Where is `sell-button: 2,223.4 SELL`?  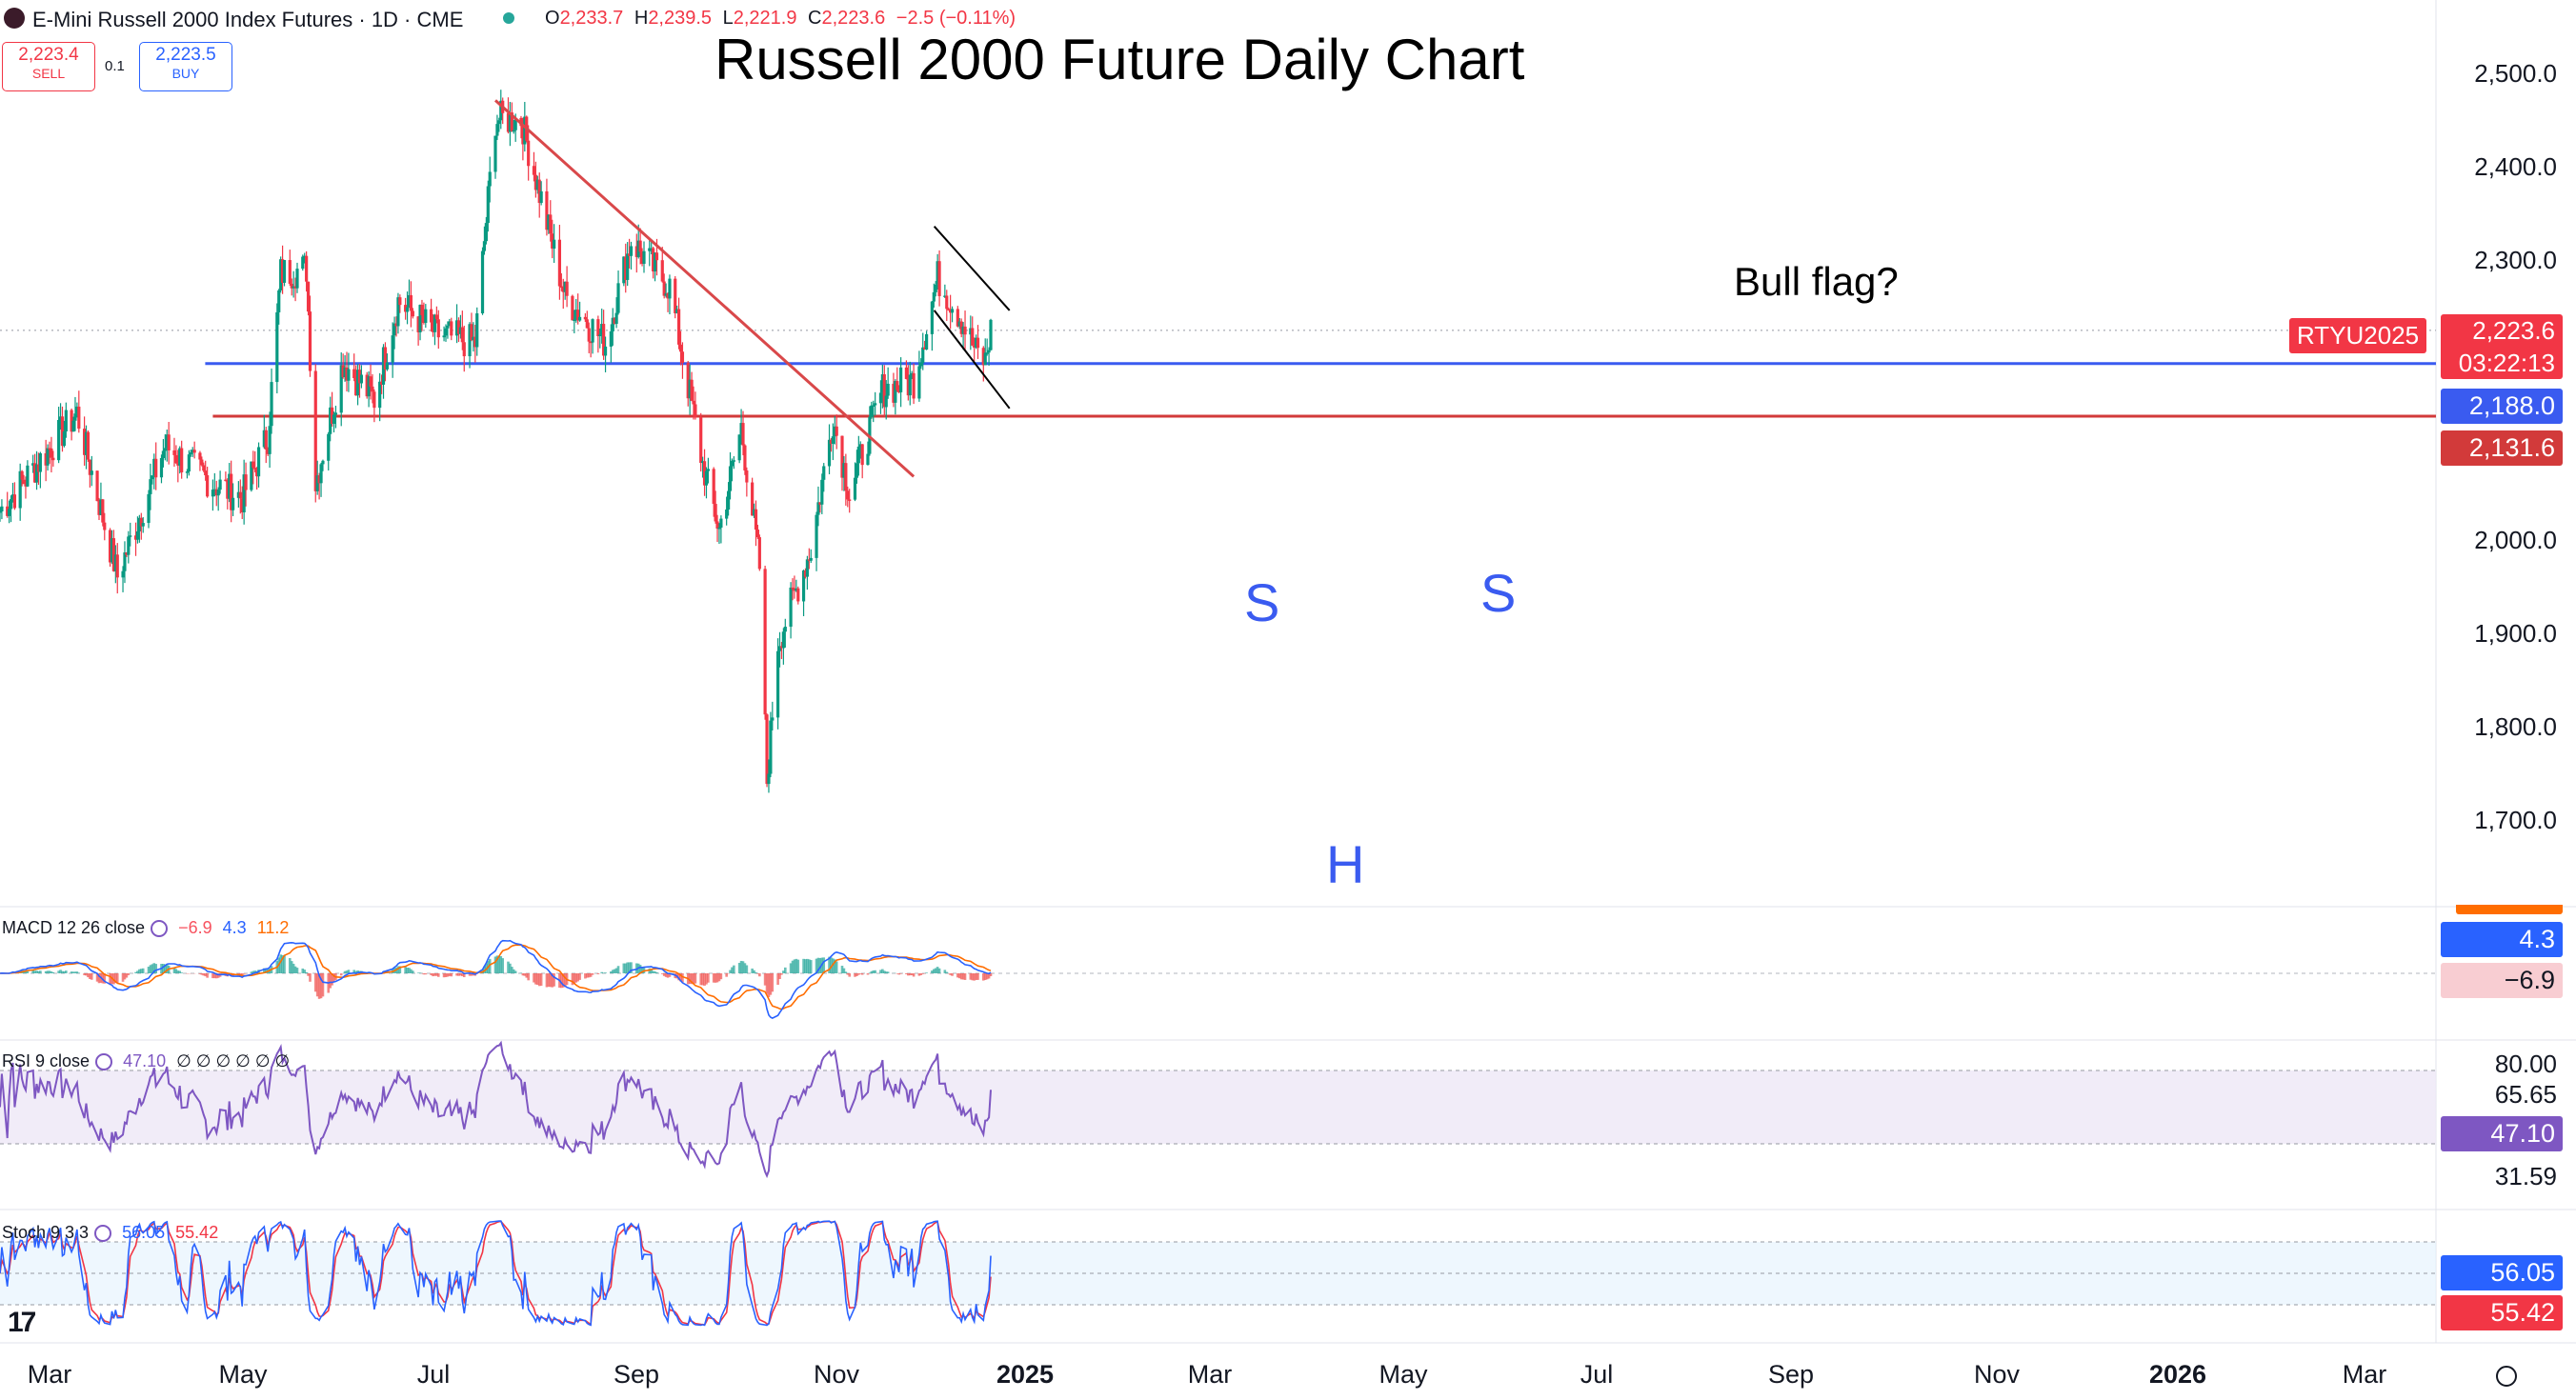
sell-button: 2,223.4 SELL is located at coordinates (48, 66).